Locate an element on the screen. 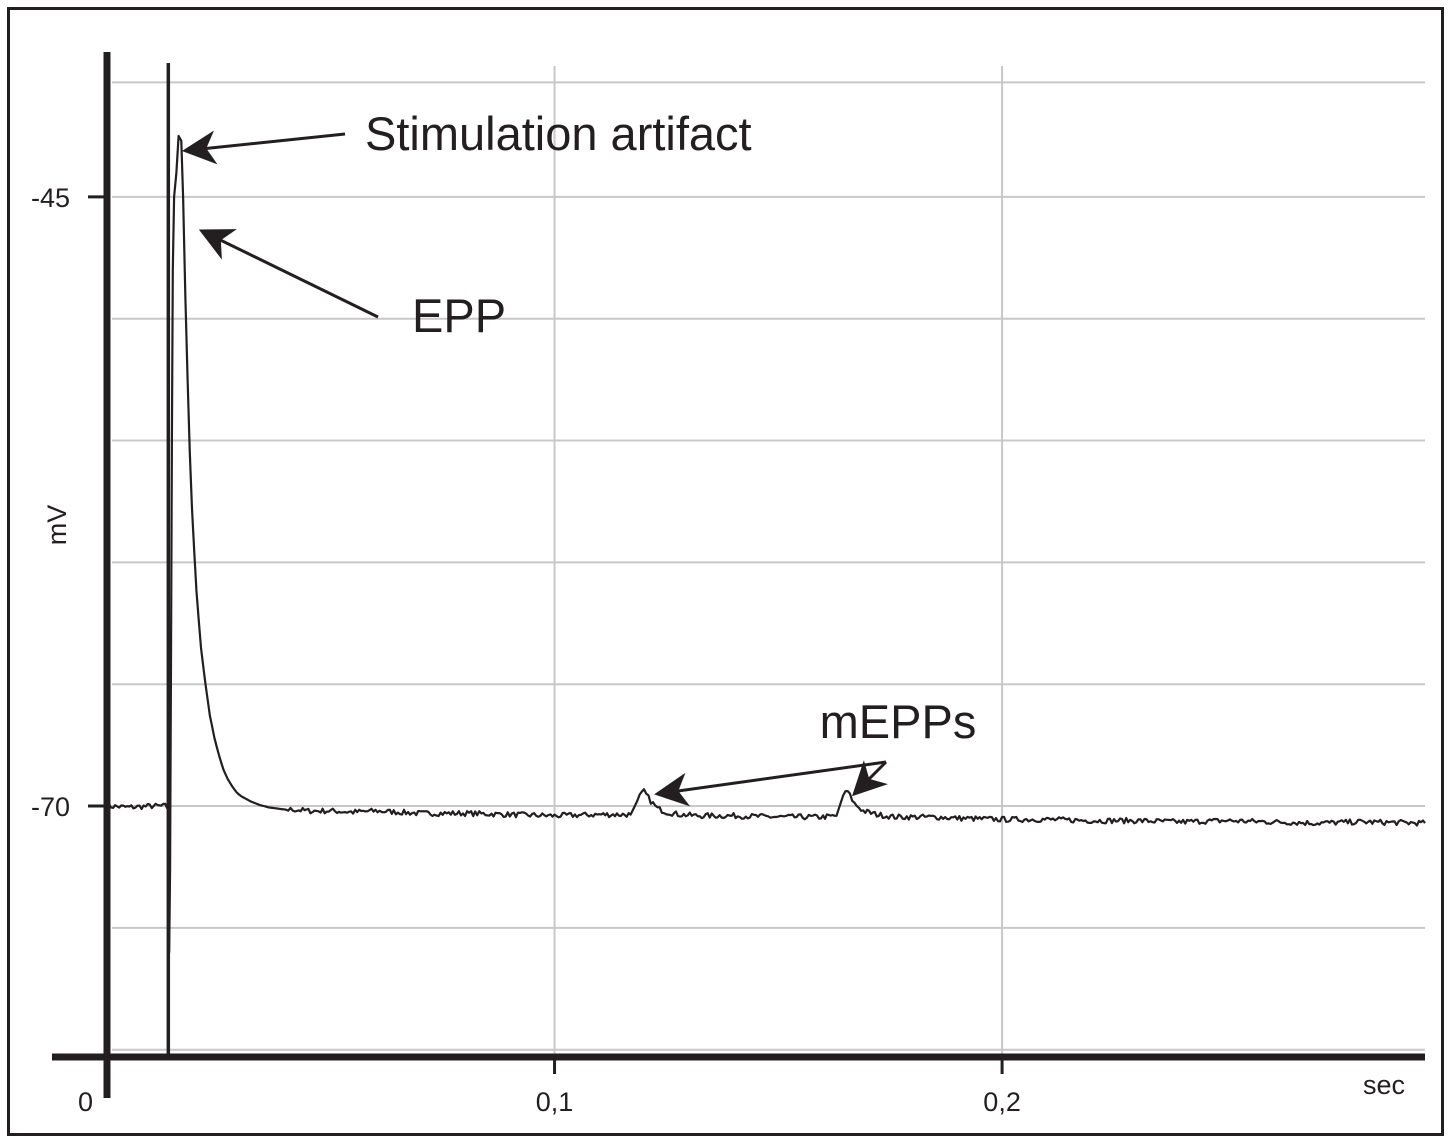  epp-arrow is located at coordinates (288, 274).